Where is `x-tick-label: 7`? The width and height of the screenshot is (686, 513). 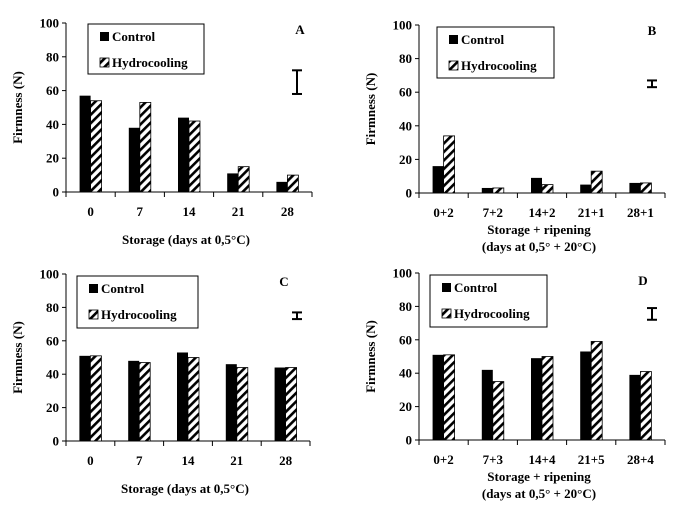 x-tick-label: 7 is located at coordinates (139, 460).